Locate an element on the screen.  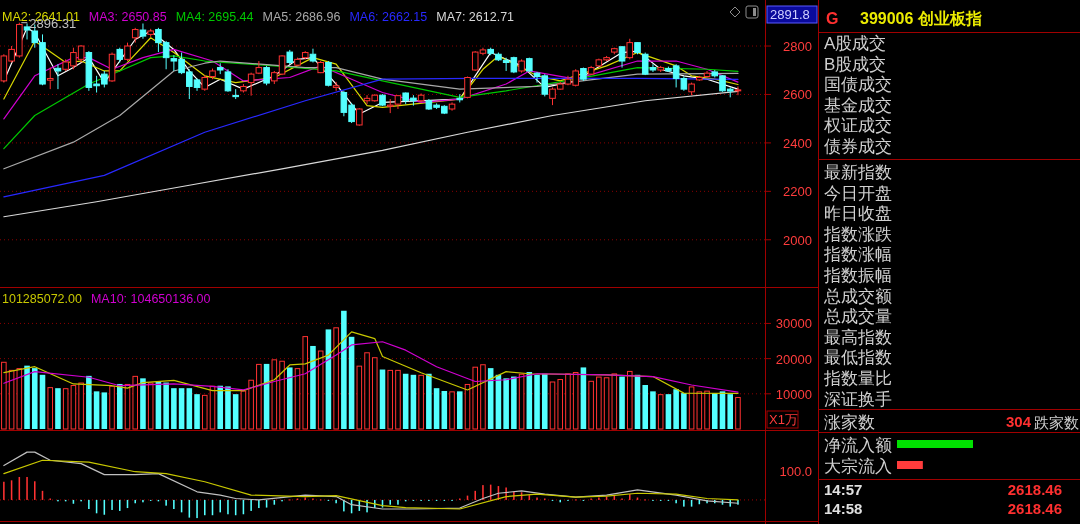
text: 深证换手 is located at coordinates (858, 399).